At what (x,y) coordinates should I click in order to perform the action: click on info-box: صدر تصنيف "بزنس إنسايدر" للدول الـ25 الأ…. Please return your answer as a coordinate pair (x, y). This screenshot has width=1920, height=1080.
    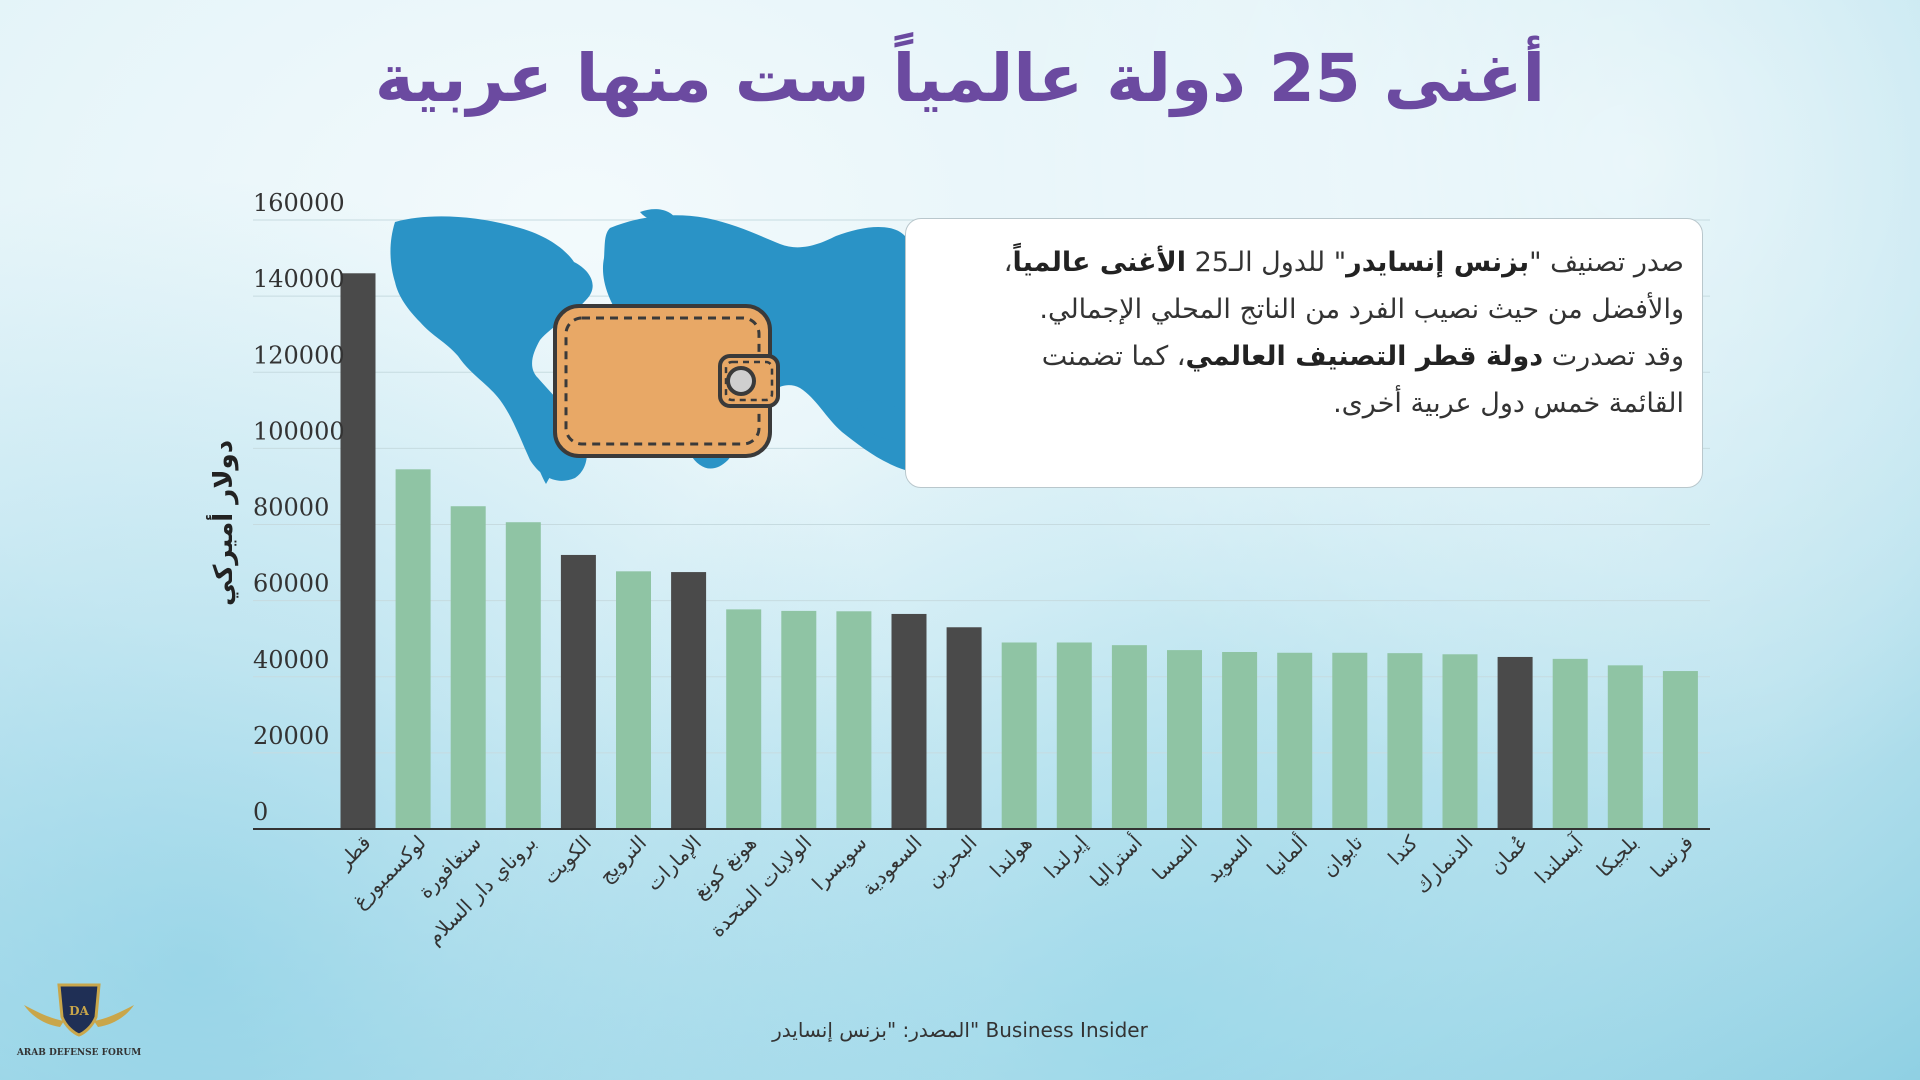
    Looking at the image, I should click on (1304, 353).